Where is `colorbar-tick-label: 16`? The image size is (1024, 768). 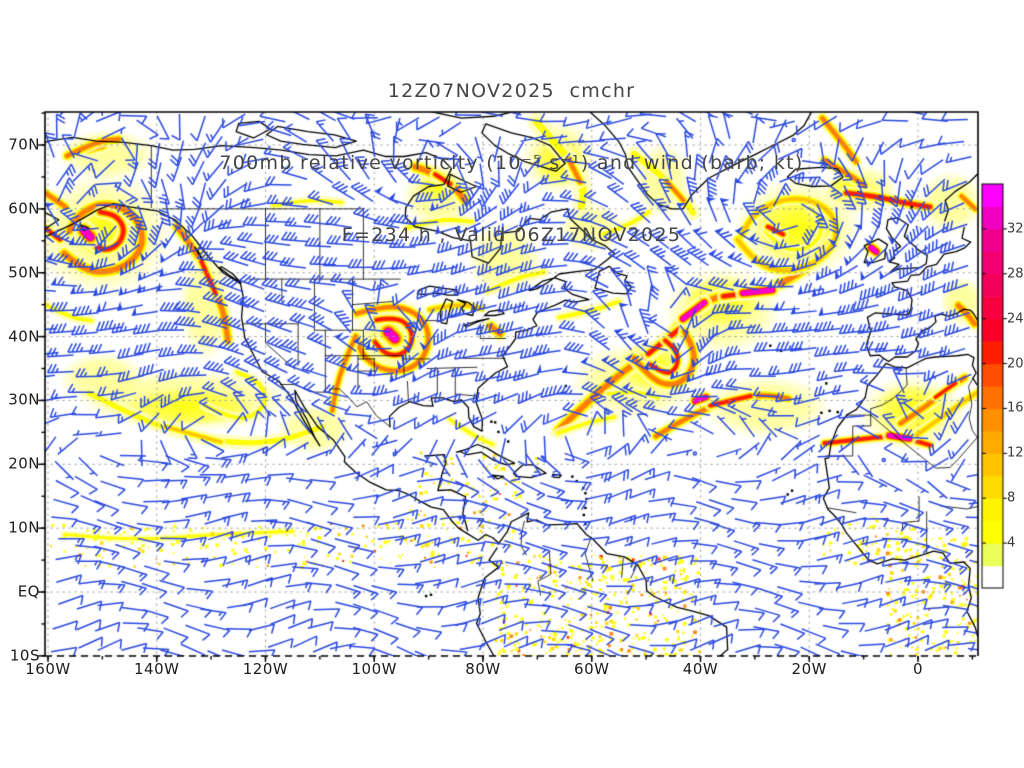
colorbar-tick-label: 16 is located at coordinates (1015, 408).